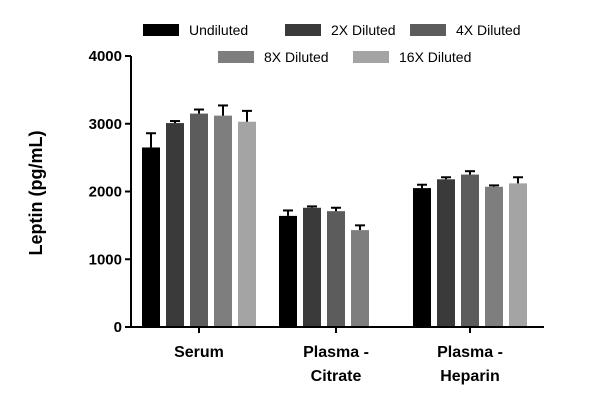 The image size is (600, 414). What do you see at coordinates (363, 30) in the screenshot?
I see `legend-label: 2X Diluted` at bounding box center [363, 30].